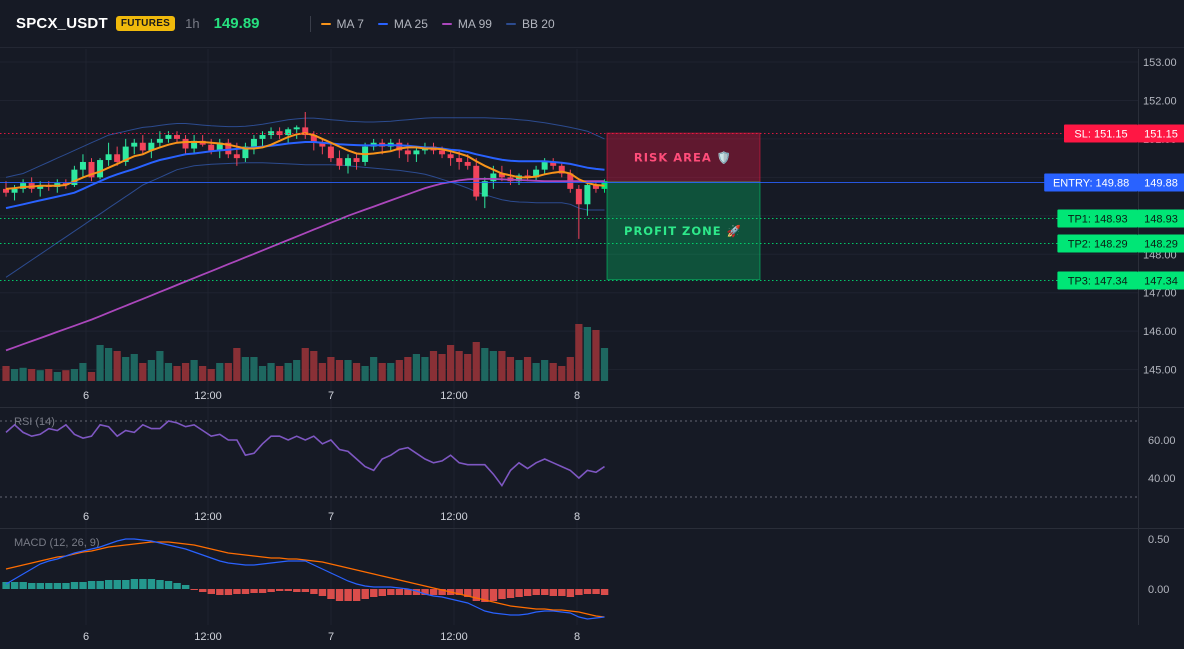 The image size is (1184, 649). What do you see at coordinates (325, 23) in the screenshot?
I see `legend-ma7-swatch` at bounding box center [325, 23].